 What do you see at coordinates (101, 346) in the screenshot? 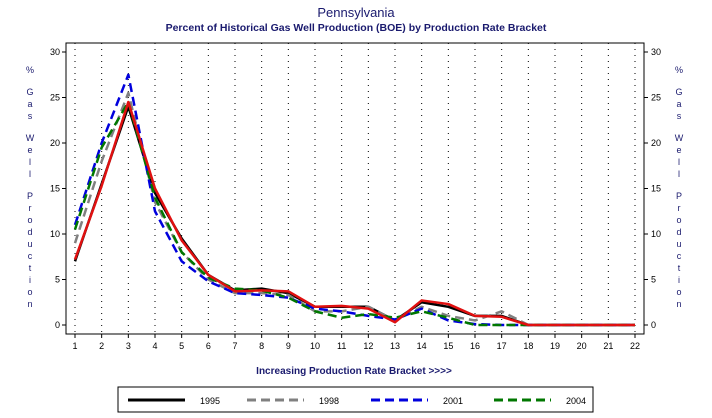
I see `x-tick-label: 2` at bounding box center [101, 346].